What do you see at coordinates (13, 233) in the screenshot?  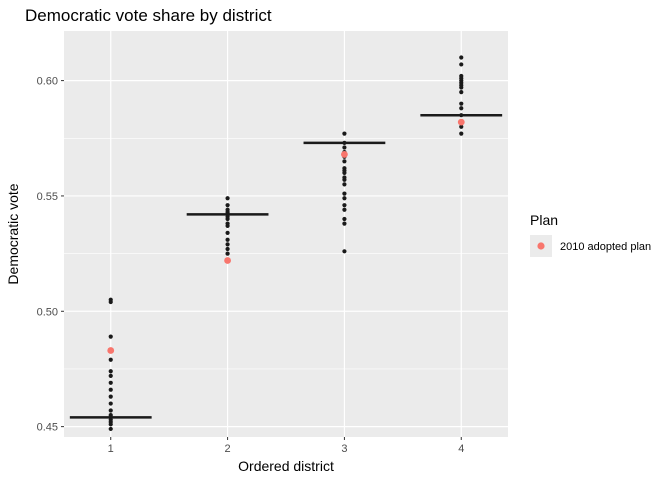 I see `y-axis-title: Democratic vote` at bounding box center [13, 233].